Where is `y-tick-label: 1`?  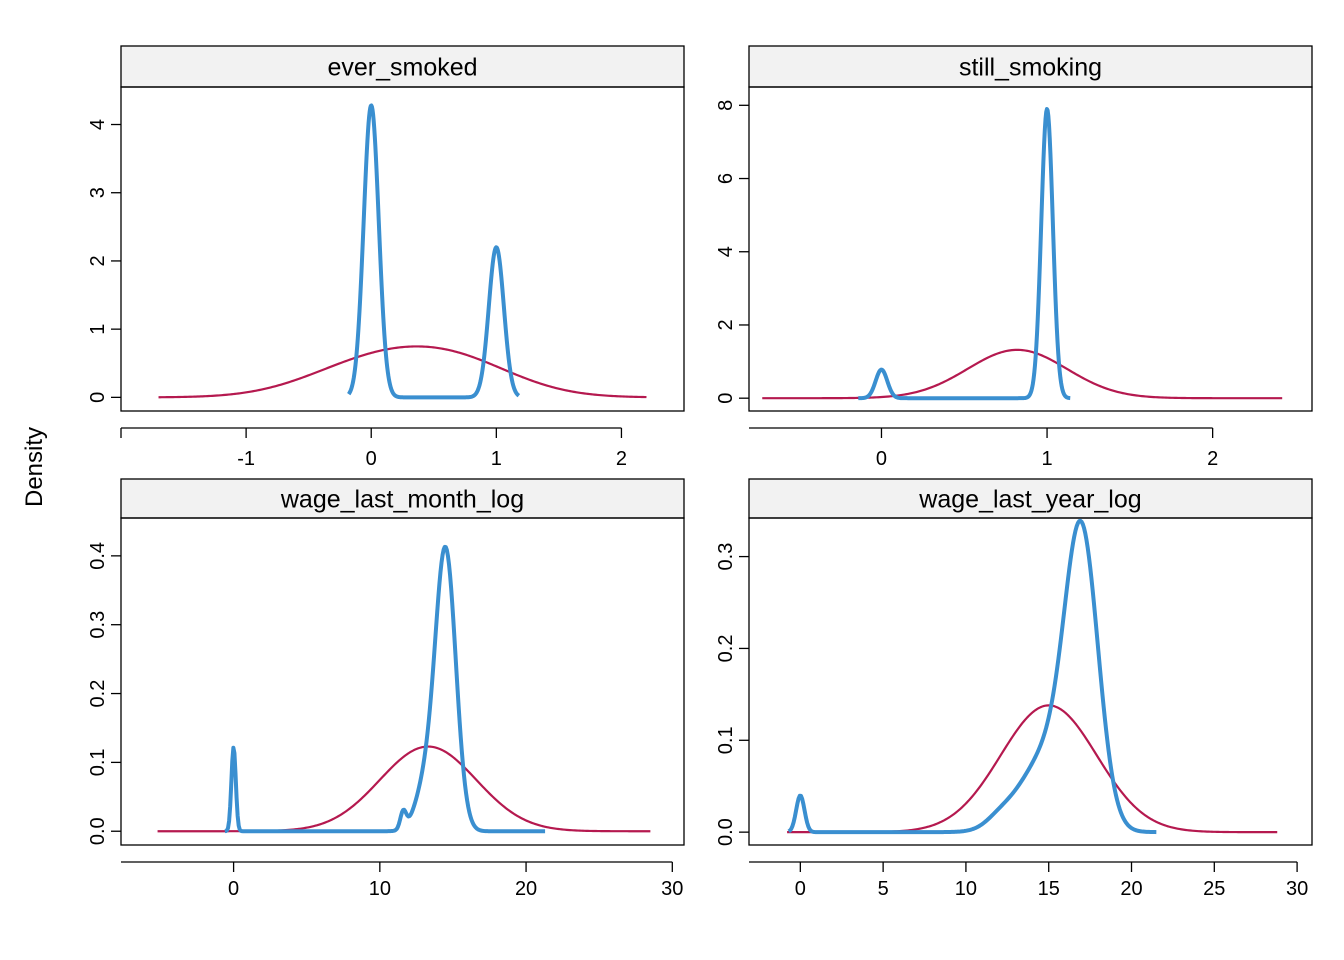
y-tick-label: 1 is located at coordinates (98, 329).